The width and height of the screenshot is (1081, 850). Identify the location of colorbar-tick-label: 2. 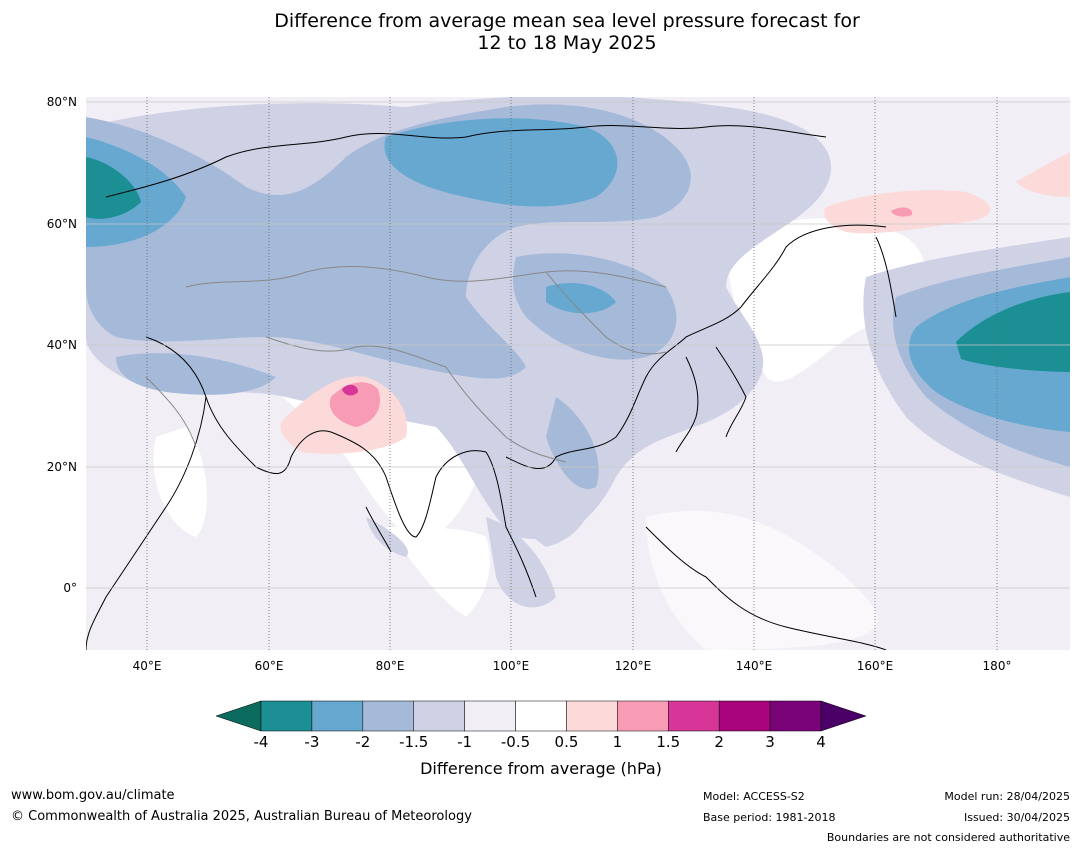
(719, 742).